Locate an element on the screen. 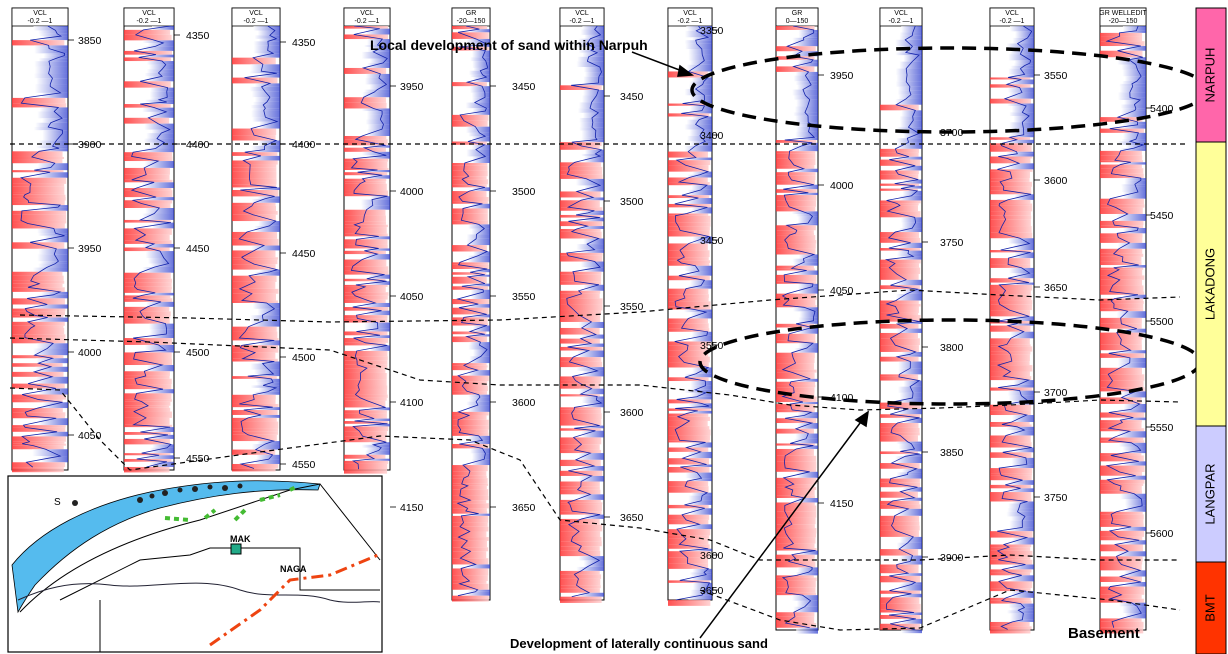 This screenshot has height=654, width=1228. depth-label: 4000 is located at coordinates (412, 192).